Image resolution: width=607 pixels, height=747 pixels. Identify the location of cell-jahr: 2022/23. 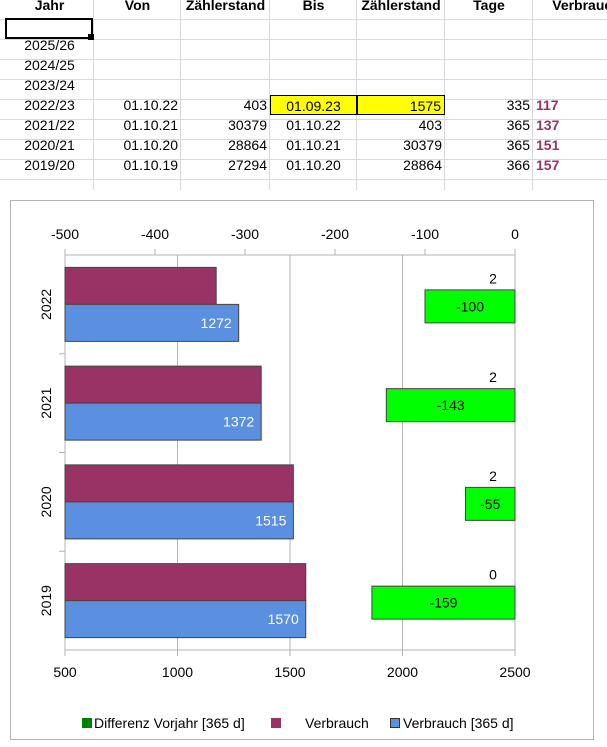
(49, 105).